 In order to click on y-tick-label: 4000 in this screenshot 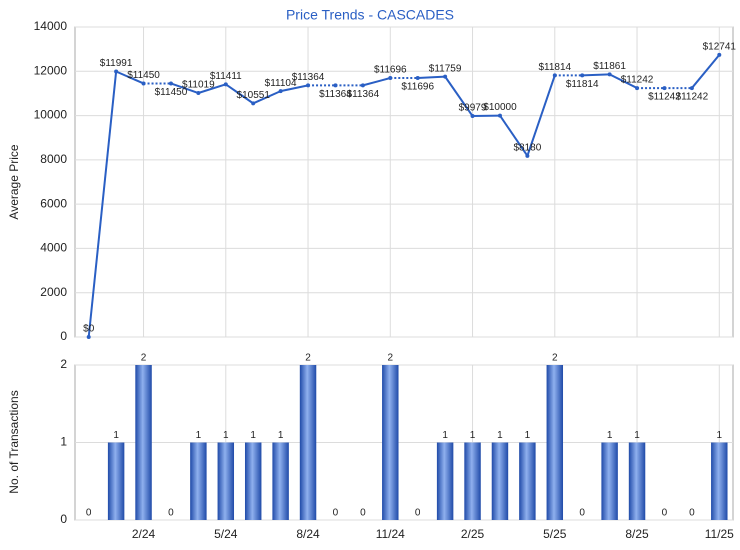, I will do `click(53, 248)`.